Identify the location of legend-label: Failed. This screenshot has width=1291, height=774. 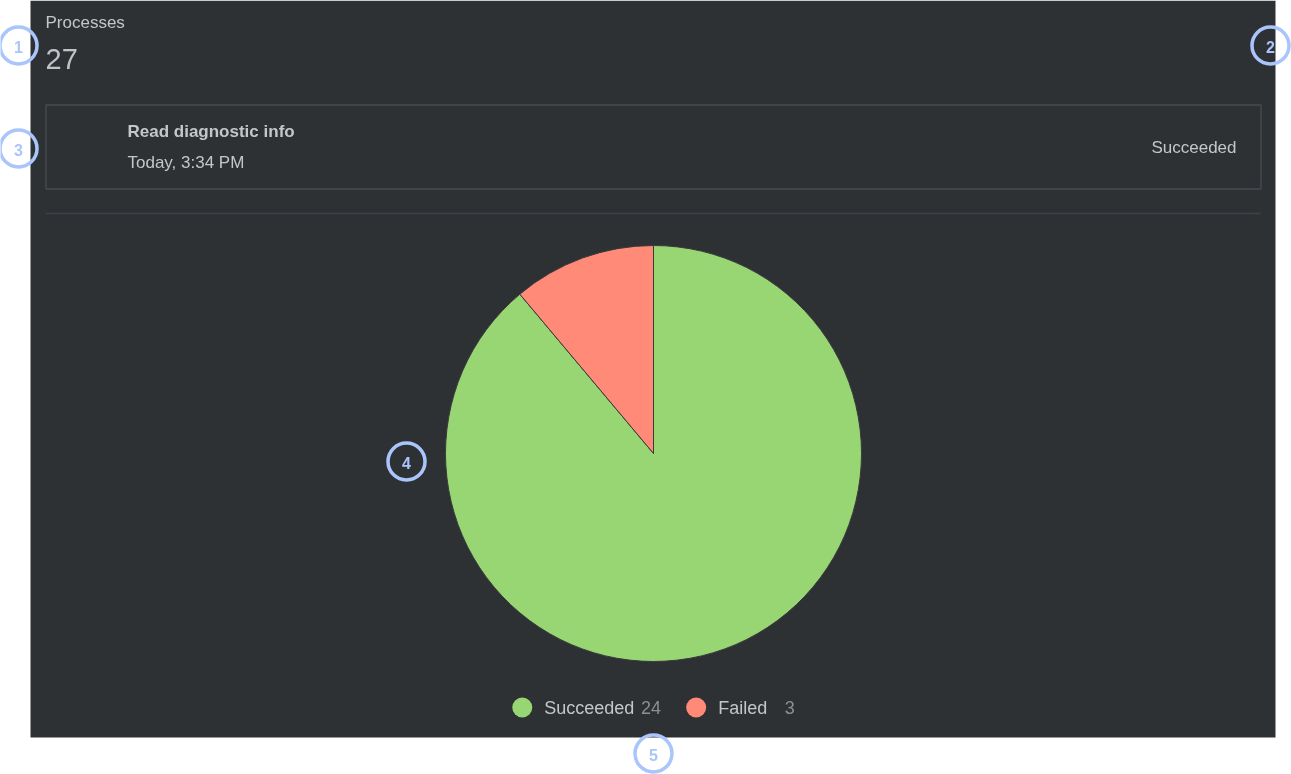
(743, 707).